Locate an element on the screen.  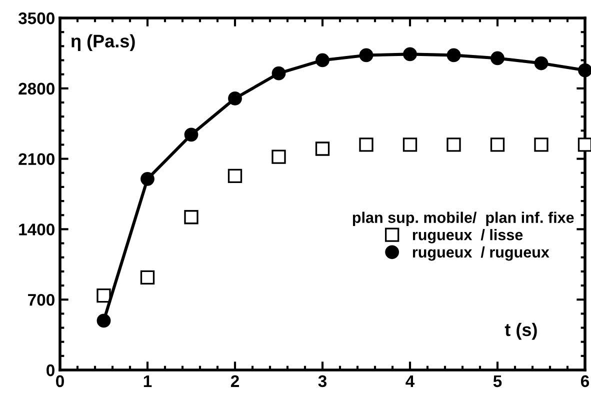
legend-label: rugueux / lisse is located at coordinates (467, 236).